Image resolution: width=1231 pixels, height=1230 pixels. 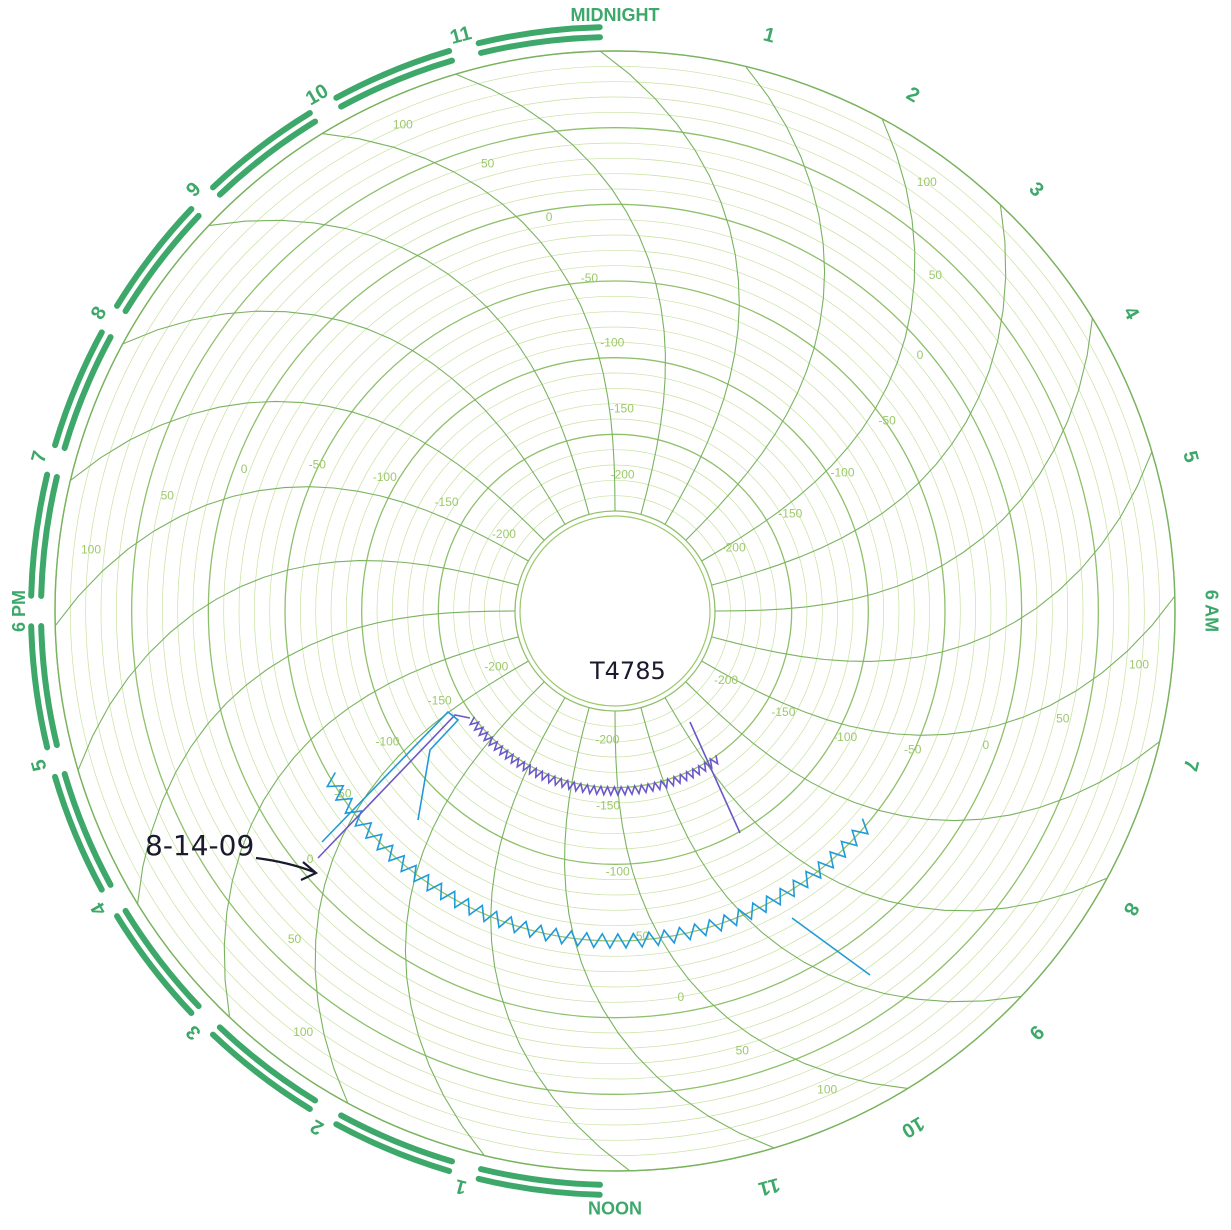 What do you see at coordinates (593, 757) in the screenshot?
I see `purple-trace` at bounding box center [593, 757].